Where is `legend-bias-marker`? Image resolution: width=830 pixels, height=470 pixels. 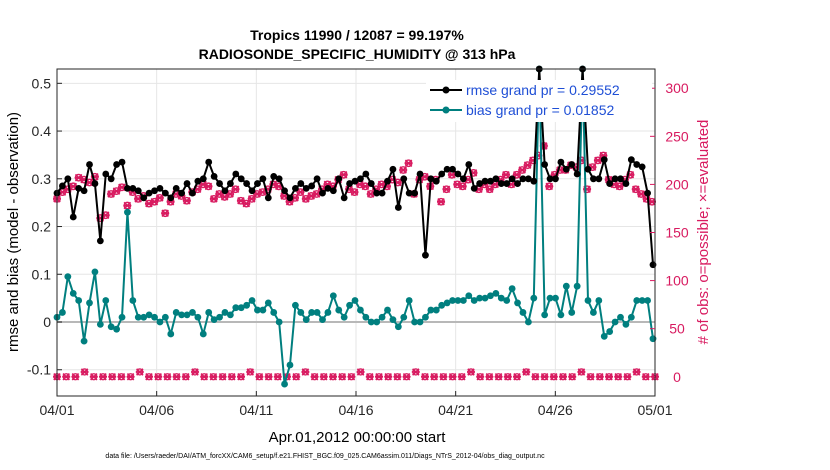
legend-bias-marker is located at coordinates (446, 110).